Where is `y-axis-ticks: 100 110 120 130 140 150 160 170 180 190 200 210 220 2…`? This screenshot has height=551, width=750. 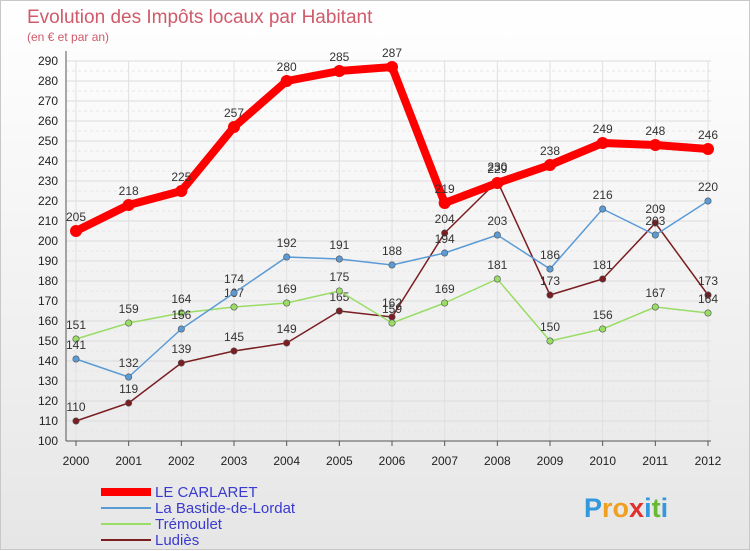 y-axis-ticks: 100 110 120 130 140 150 160 170 180 190 200 210 220 2… is located at coordinates (48, 251).